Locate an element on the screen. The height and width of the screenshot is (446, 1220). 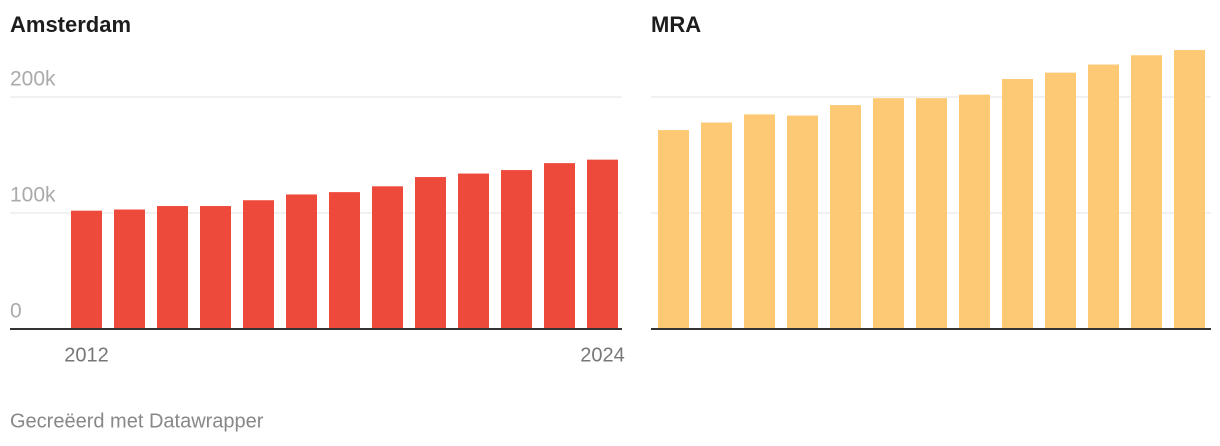
chart-title: MRA is located at coordinates (676, 24).